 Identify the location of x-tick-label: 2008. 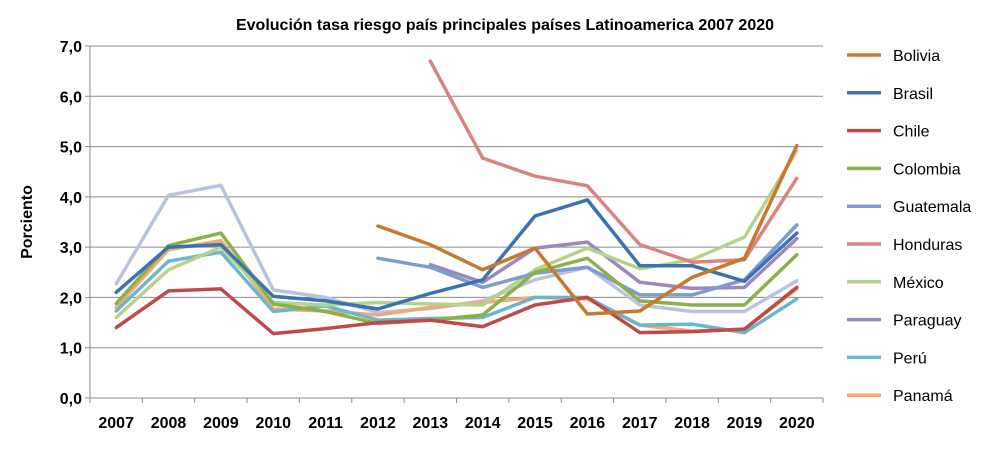
(169, 423).